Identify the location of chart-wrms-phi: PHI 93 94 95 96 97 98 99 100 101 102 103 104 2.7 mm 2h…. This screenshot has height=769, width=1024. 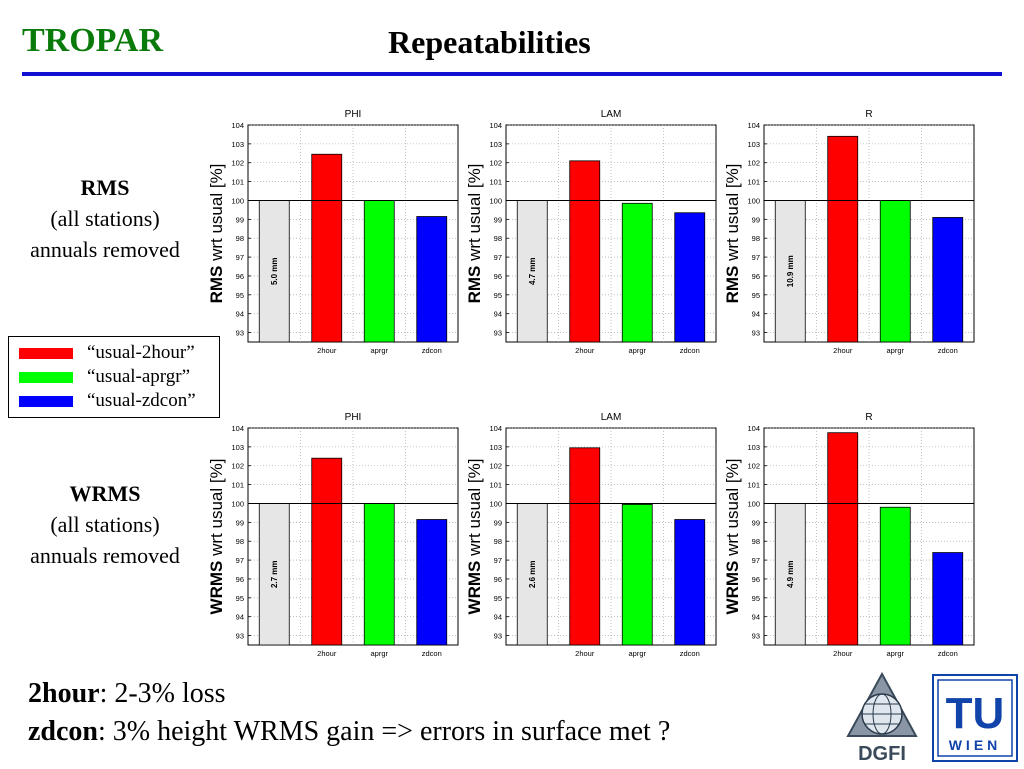
(331, 539).